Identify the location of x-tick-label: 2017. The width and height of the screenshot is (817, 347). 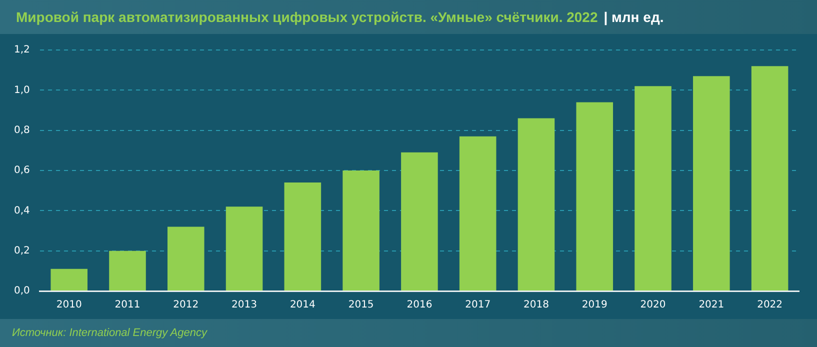
(478, 305).